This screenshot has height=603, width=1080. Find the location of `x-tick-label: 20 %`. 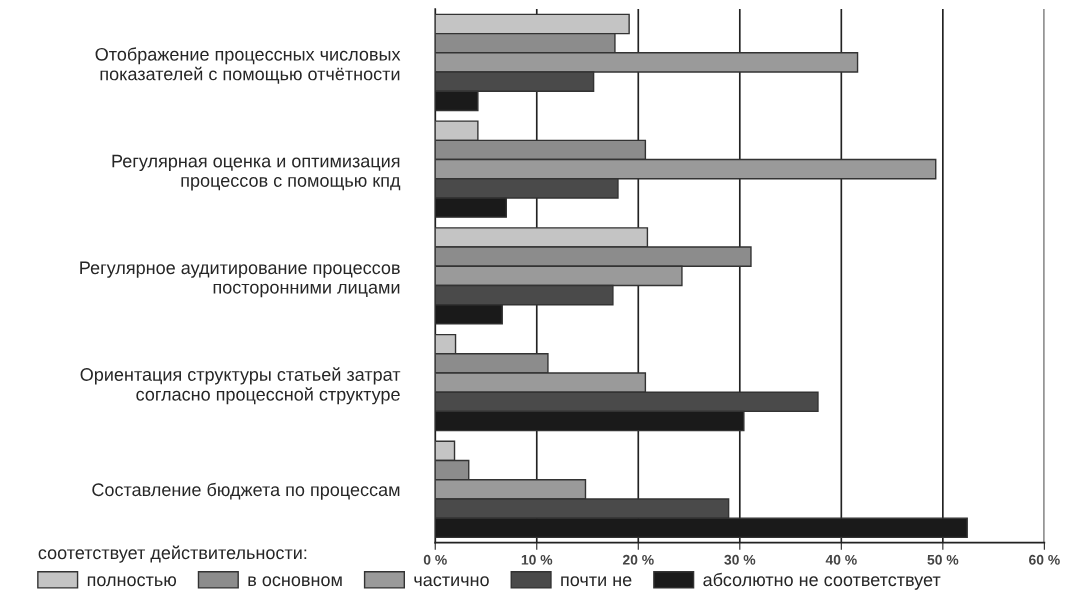

x-tick-label: 20 % is located at coordinates (638, 559).